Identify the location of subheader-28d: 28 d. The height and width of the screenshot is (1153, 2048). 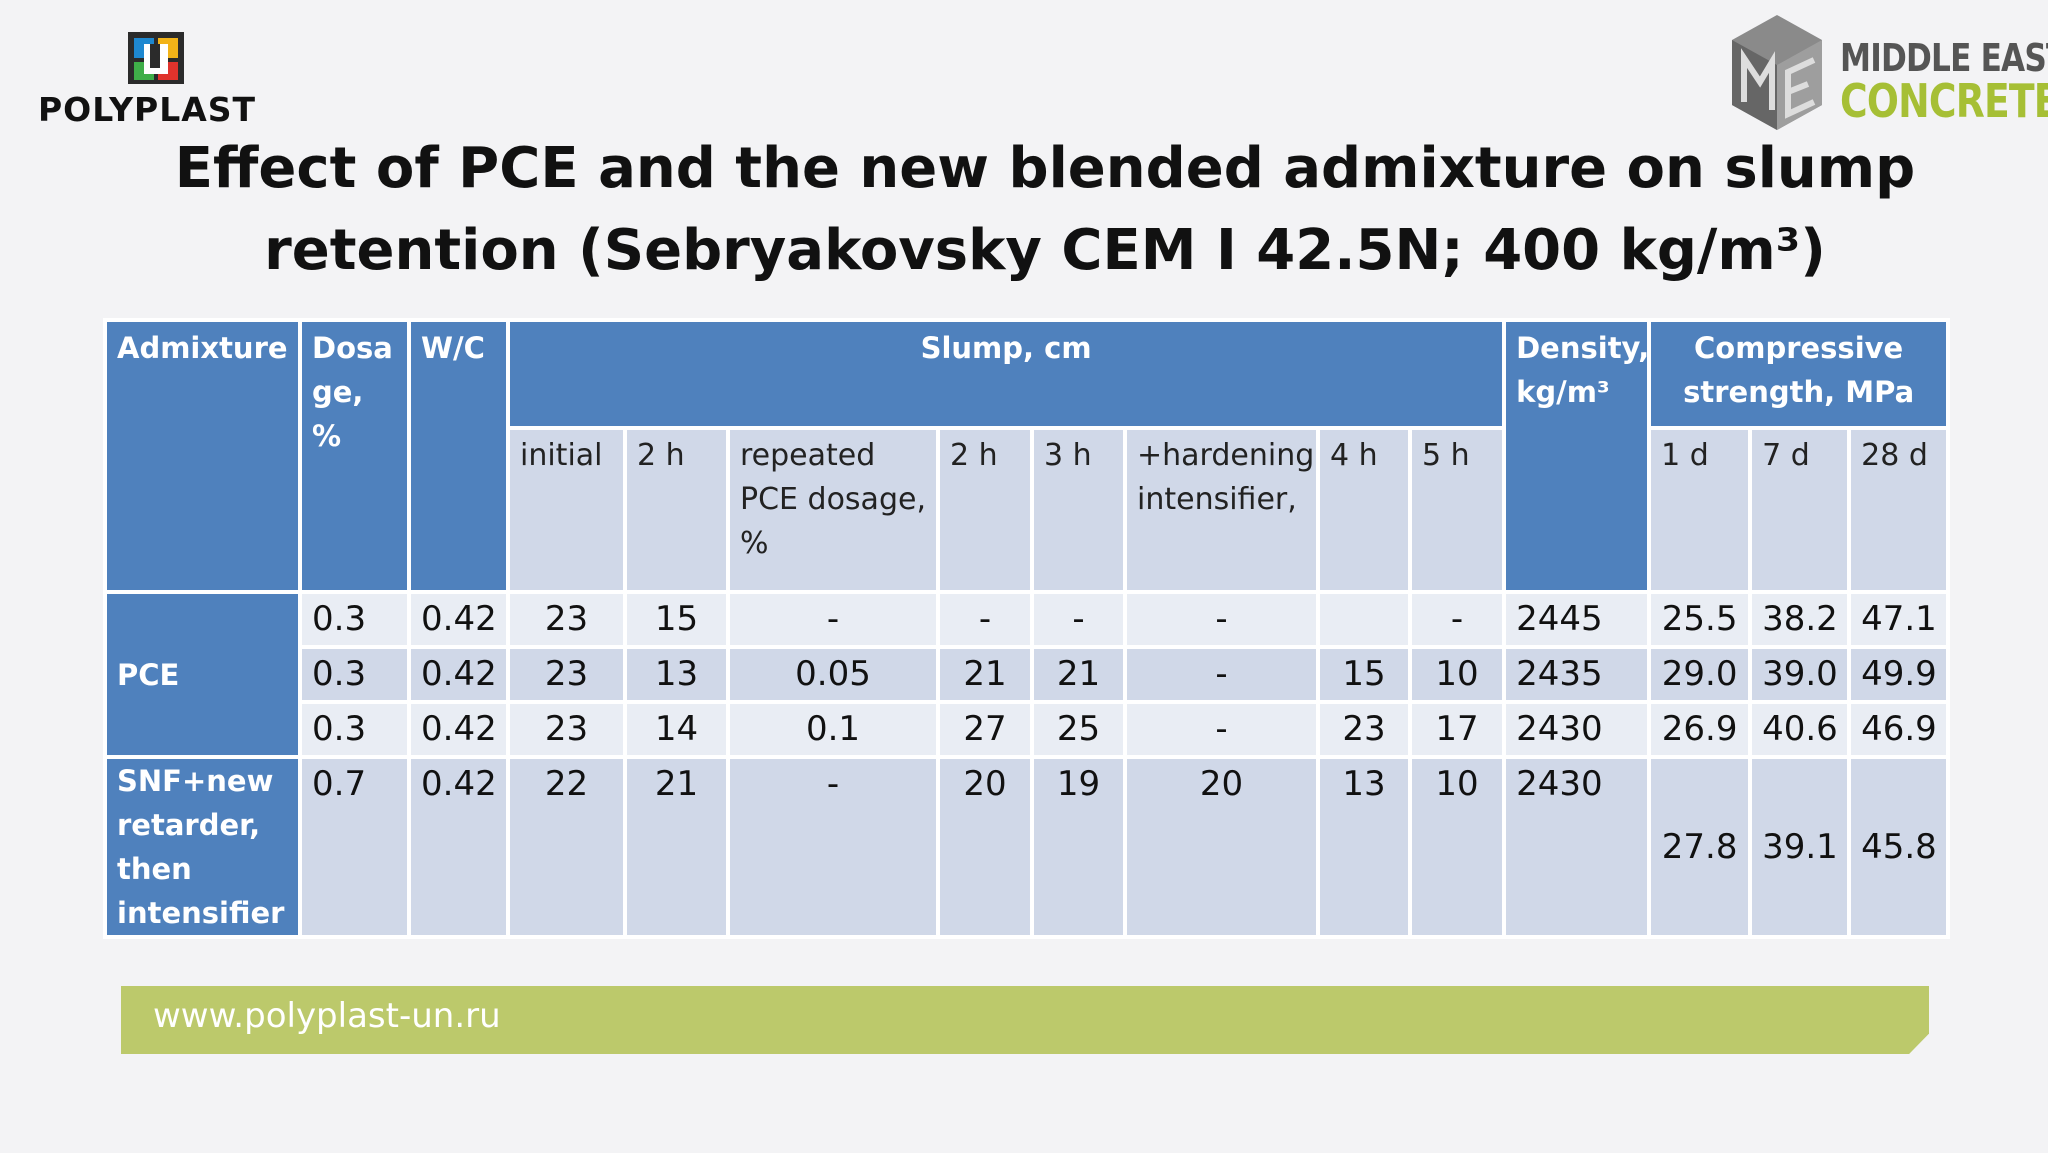
(1899, 510).